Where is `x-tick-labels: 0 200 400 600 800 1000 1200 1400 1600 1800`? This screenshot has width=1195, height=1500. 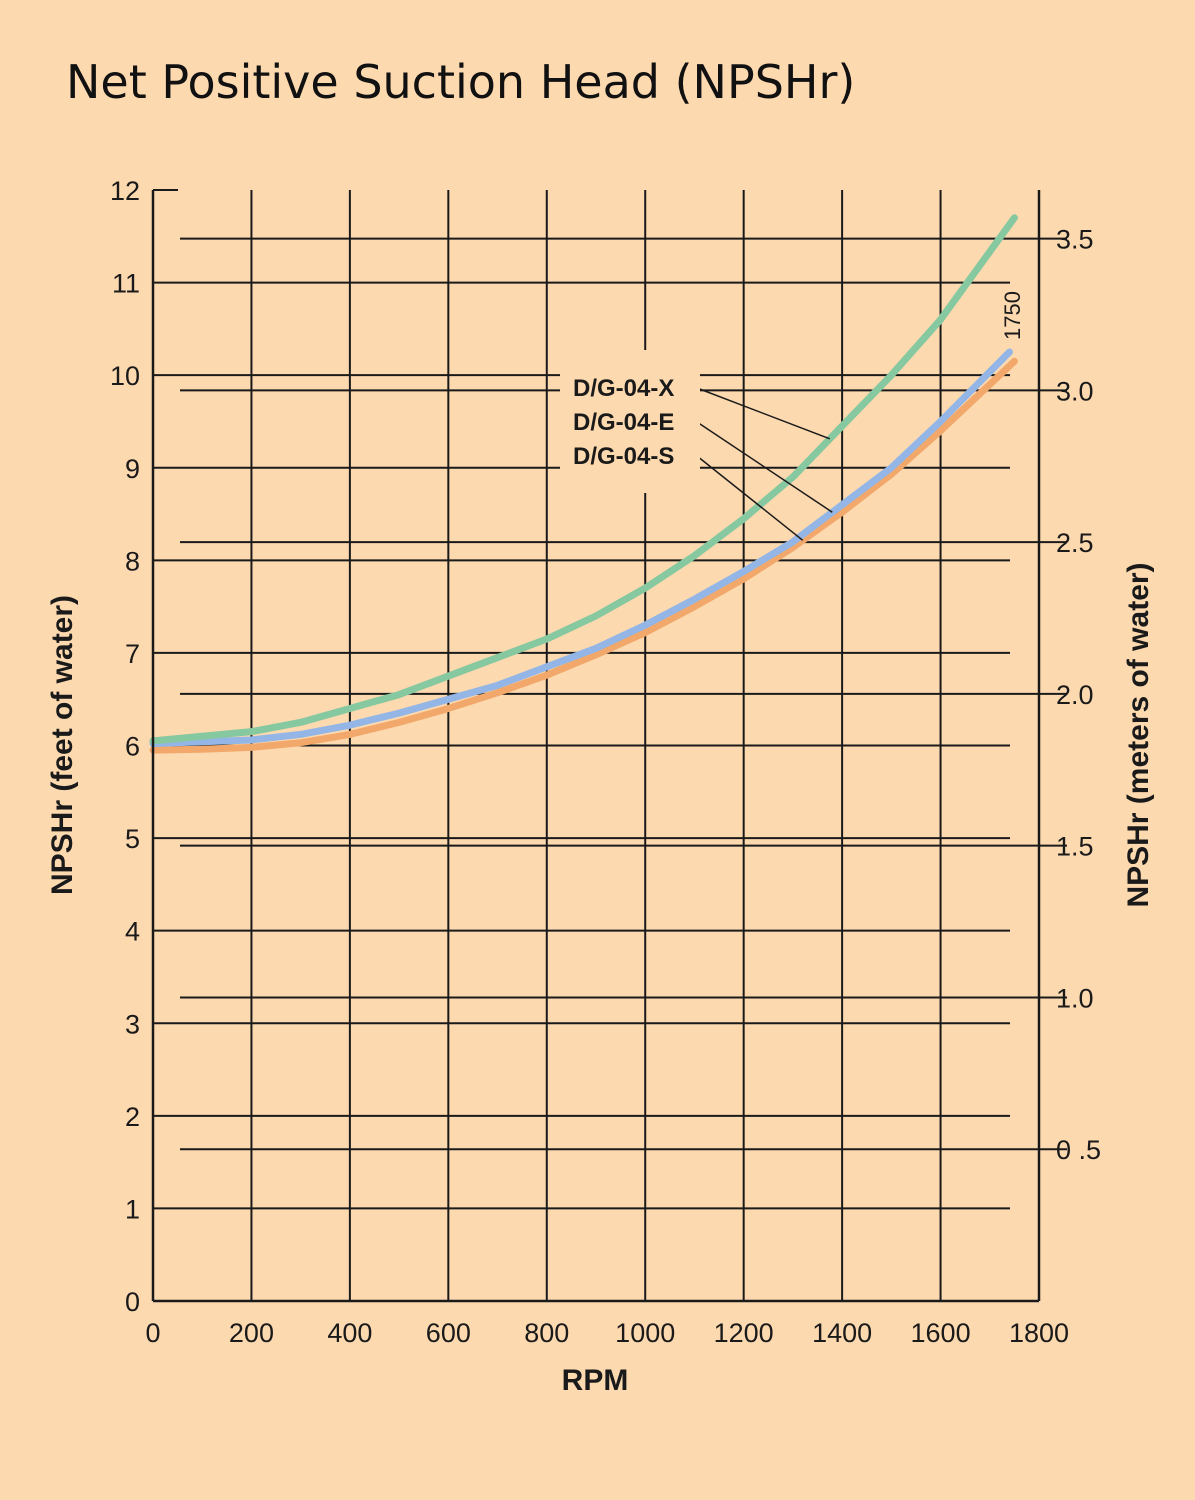
x-tick-labels: 0 200 400 600 800 1000 1200 1400 1600 1800 is located at coordinates (607, 1333).